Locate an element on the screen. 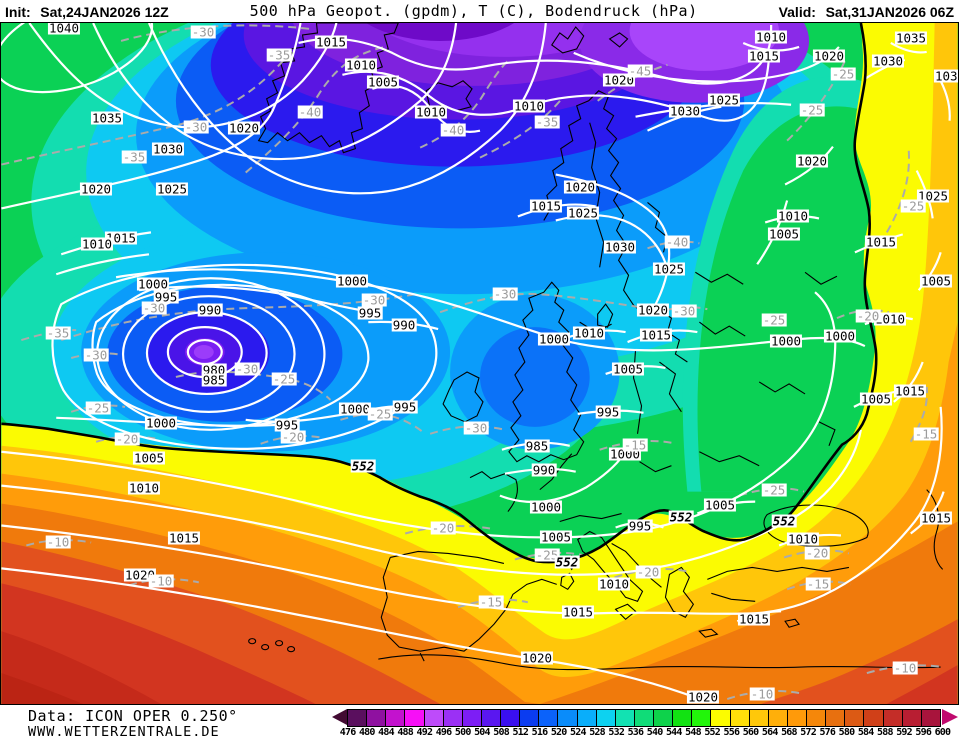 The width and height of the screenshot is (959, 741). colorbar-tick: 508 is located at coordinates (501, 732).